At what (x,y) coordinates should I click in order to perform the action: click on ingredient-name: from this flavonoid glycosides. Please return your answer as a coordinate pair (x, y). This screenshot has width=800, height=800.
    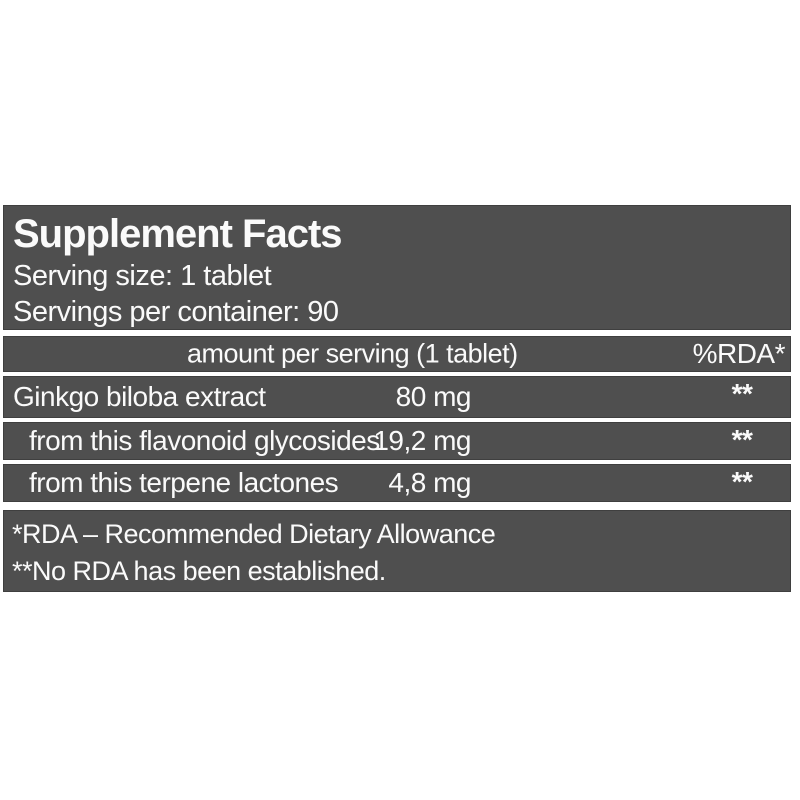
    Looking at the image, I should click on (204, 440).